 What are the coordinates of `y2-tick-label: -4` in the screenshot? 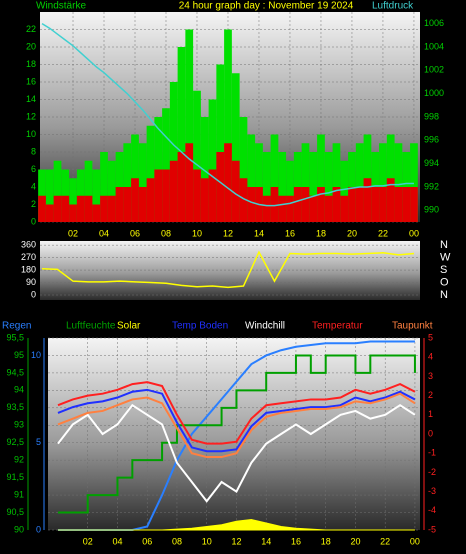 It's located at (432, 510).